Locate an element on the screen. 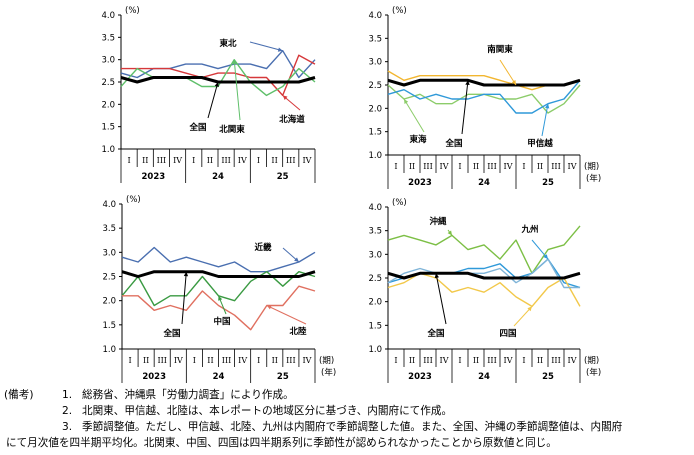  series-label: 南関東 is located at coordinates (500, 49).